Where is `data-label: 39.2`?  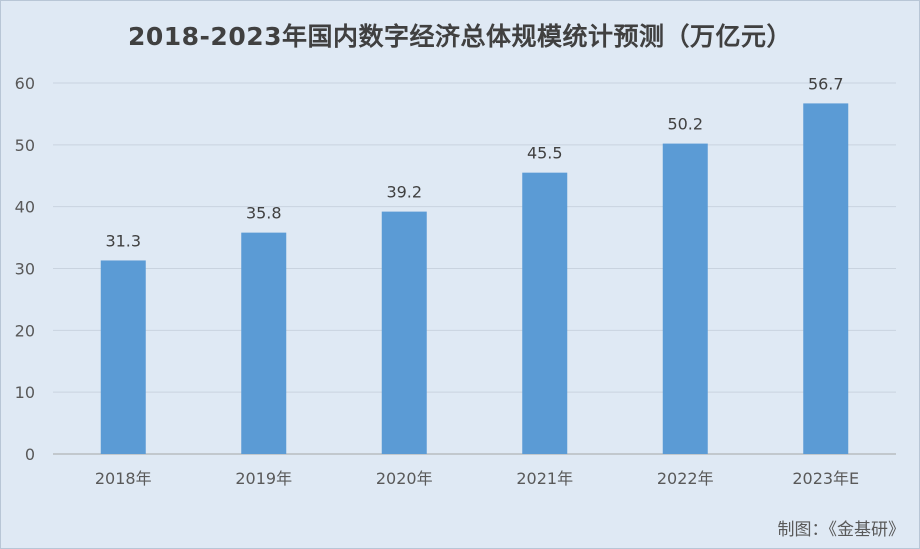
data-label: 39.2 is located at coordinates (404, 192).